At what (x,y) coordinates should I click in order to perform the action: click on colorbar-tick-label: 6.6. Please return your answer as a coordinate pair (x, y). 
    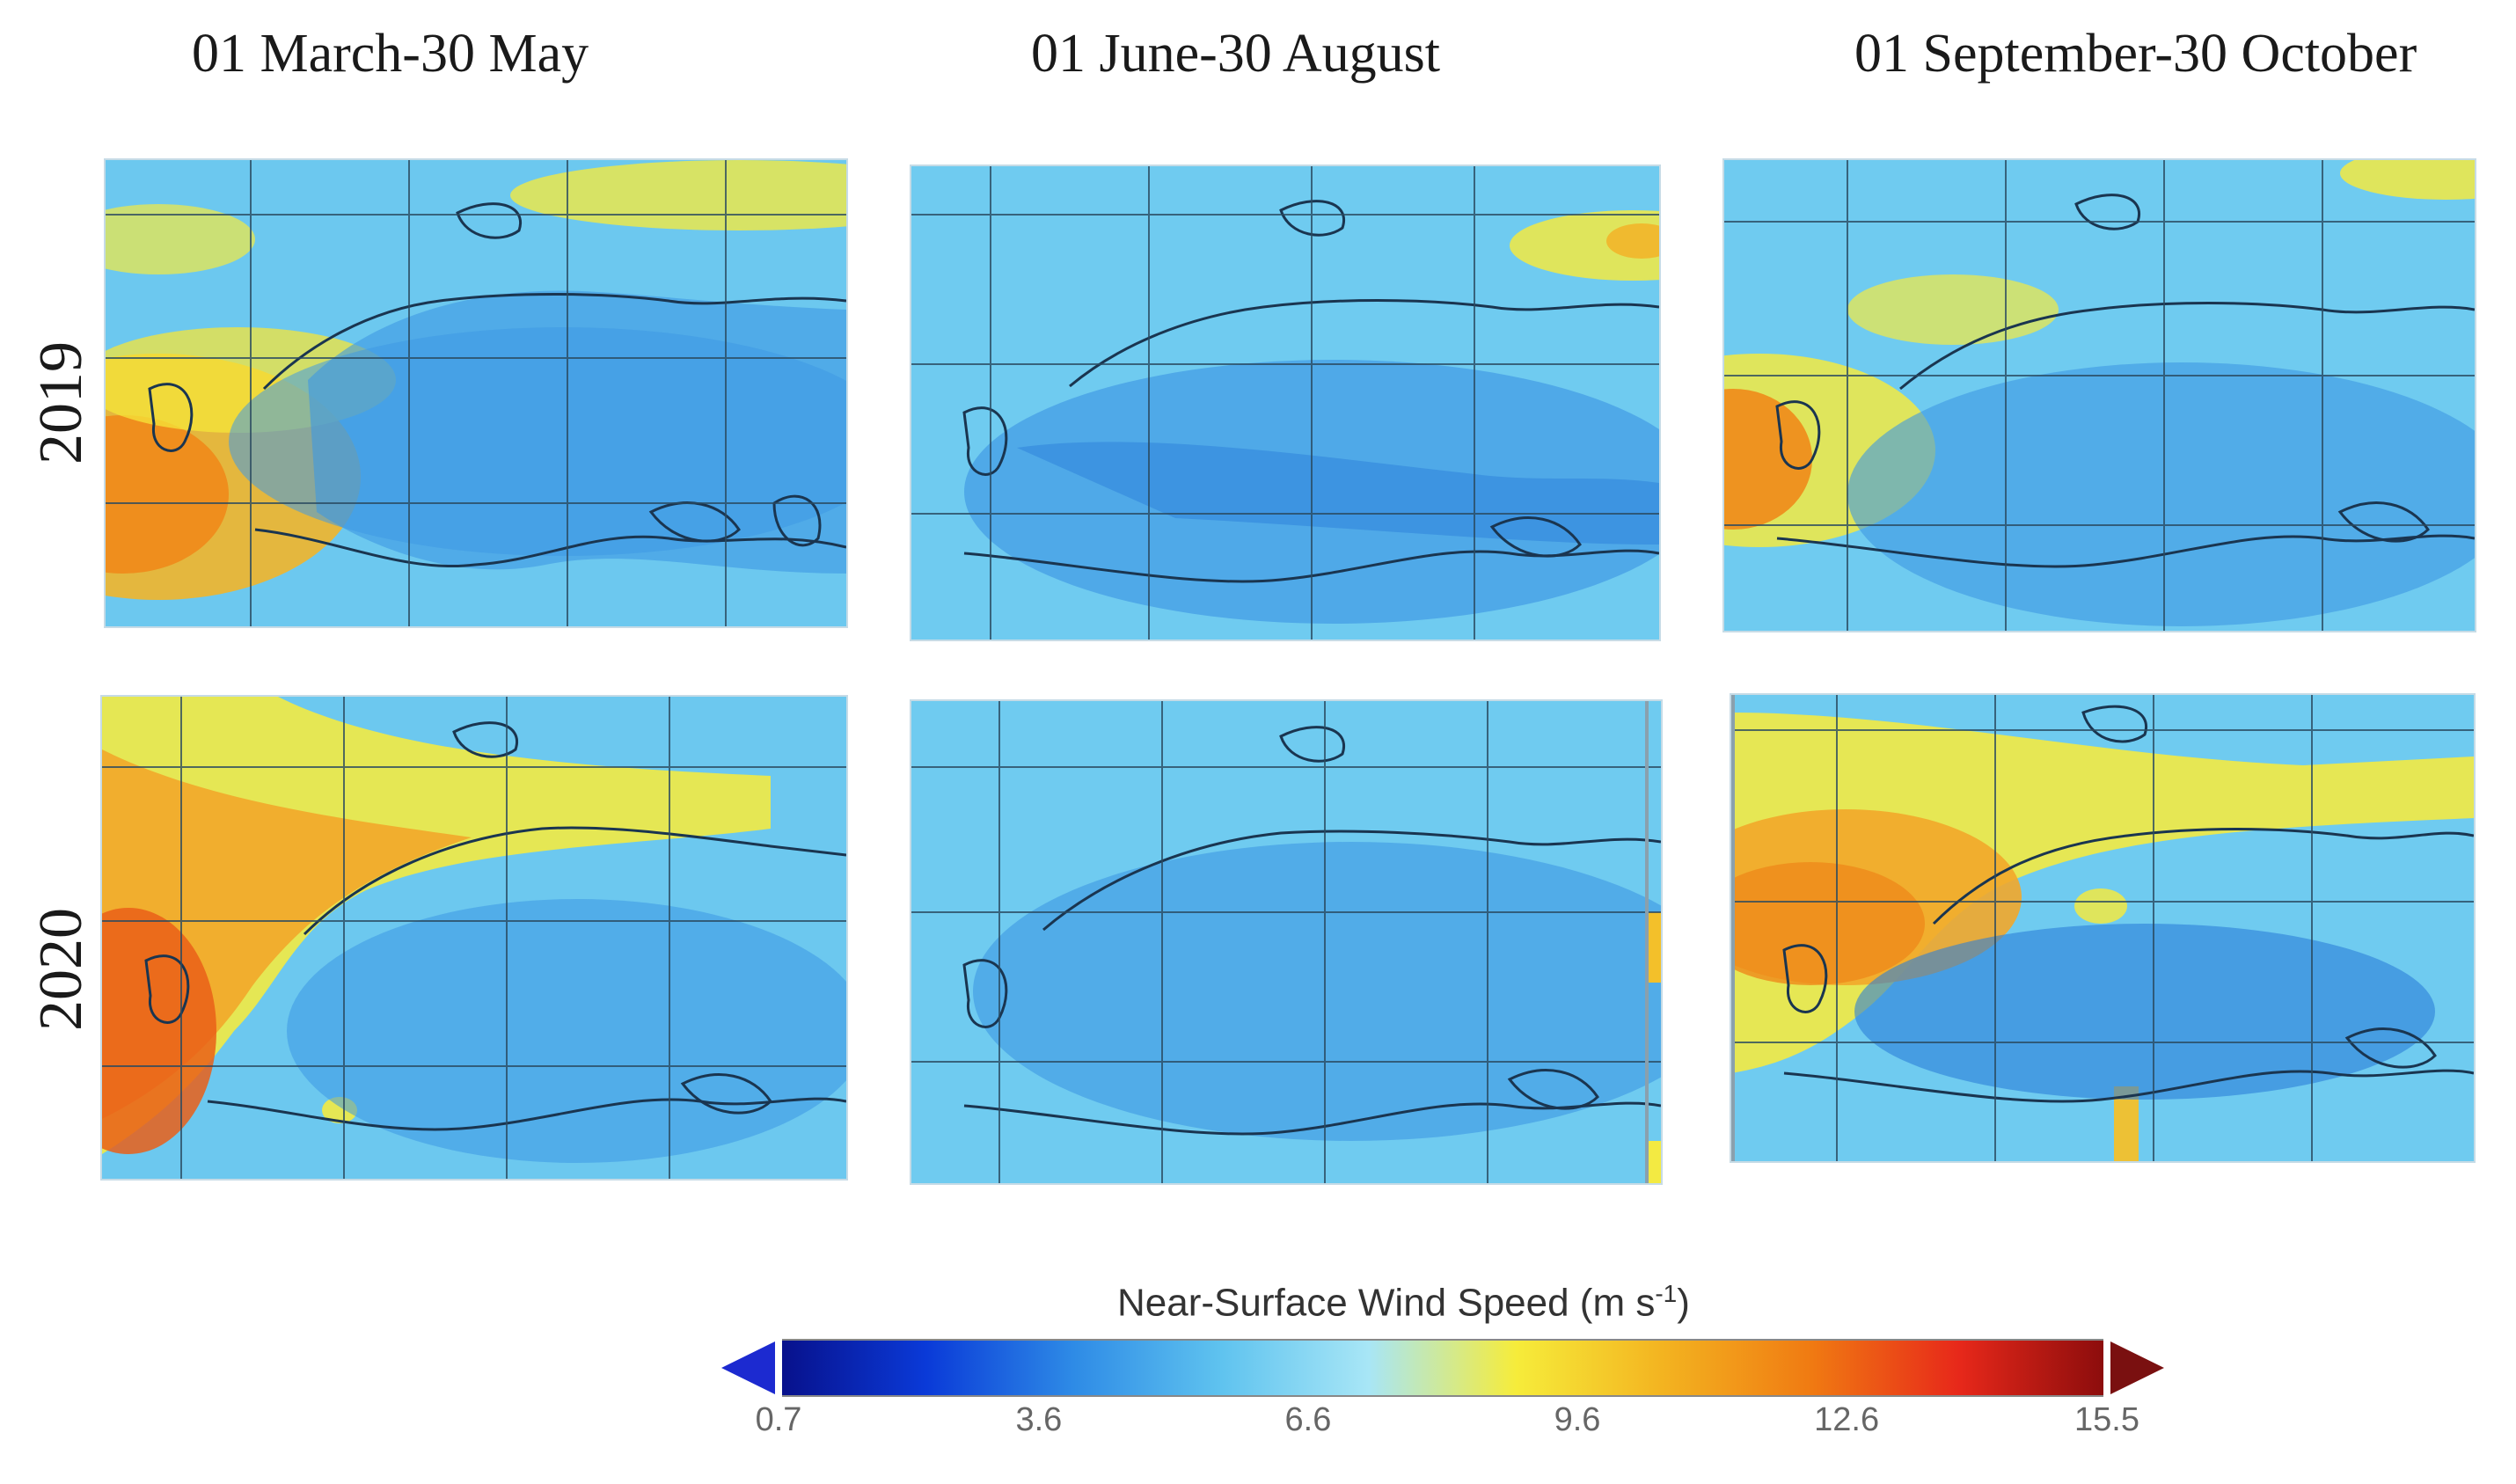
    Looking at the image, I should click on (1308, 1419).